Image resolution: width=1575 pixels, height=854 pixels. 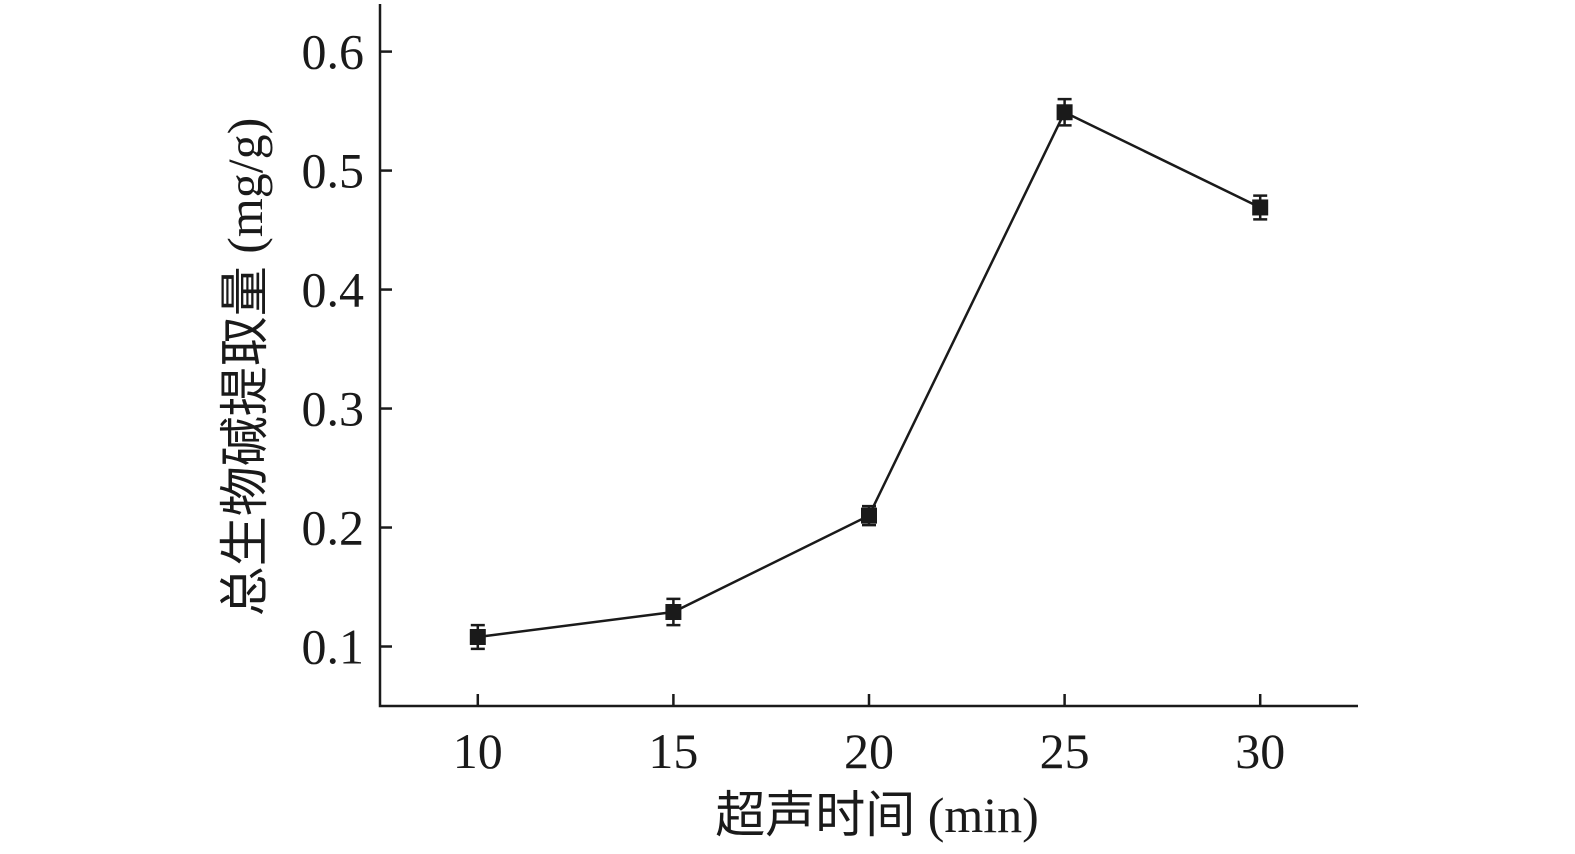 I want to click on x-tick-label: 15, so click(x=673, y=751).